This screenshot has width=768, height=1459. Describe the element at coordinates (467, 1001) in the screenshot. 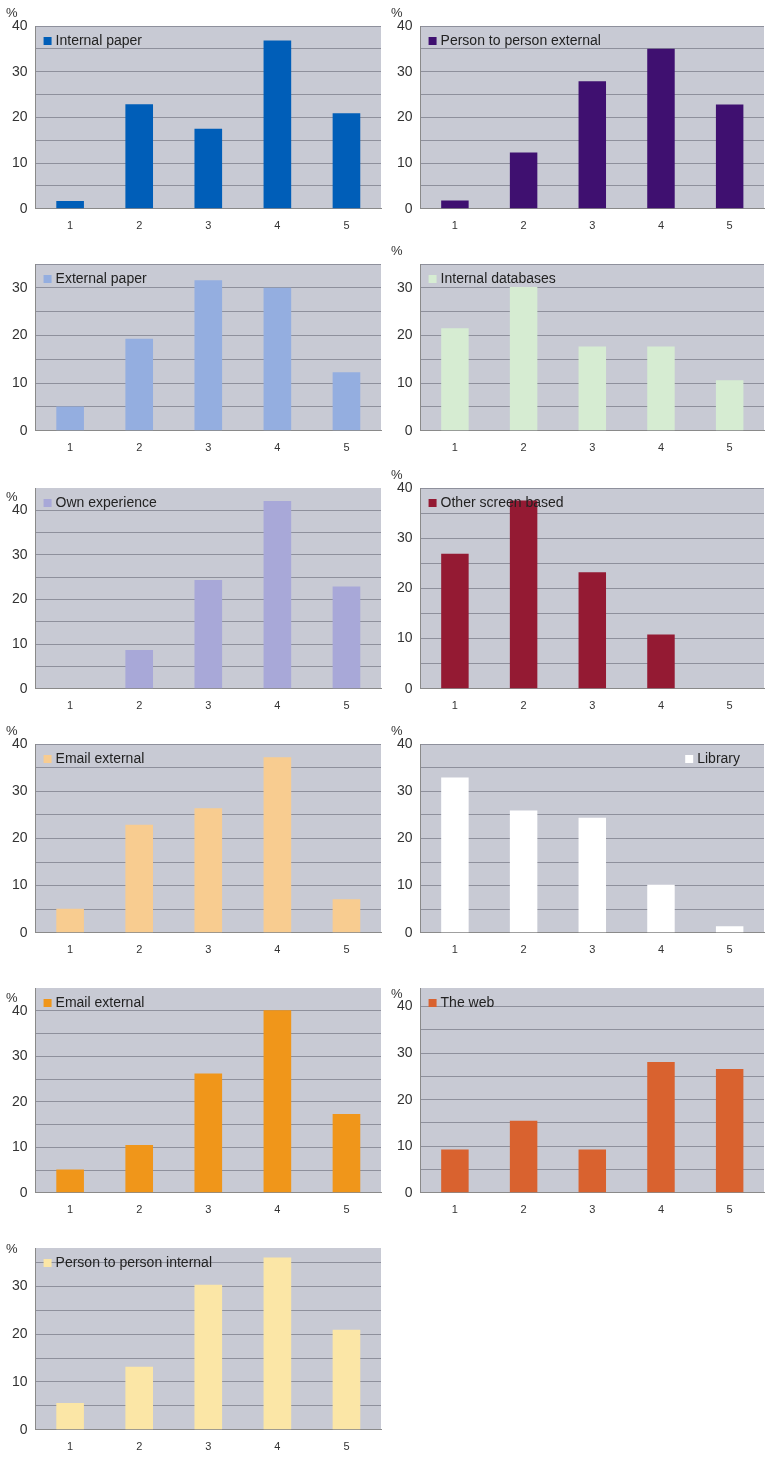

I see `legend-label: The web` at that location.